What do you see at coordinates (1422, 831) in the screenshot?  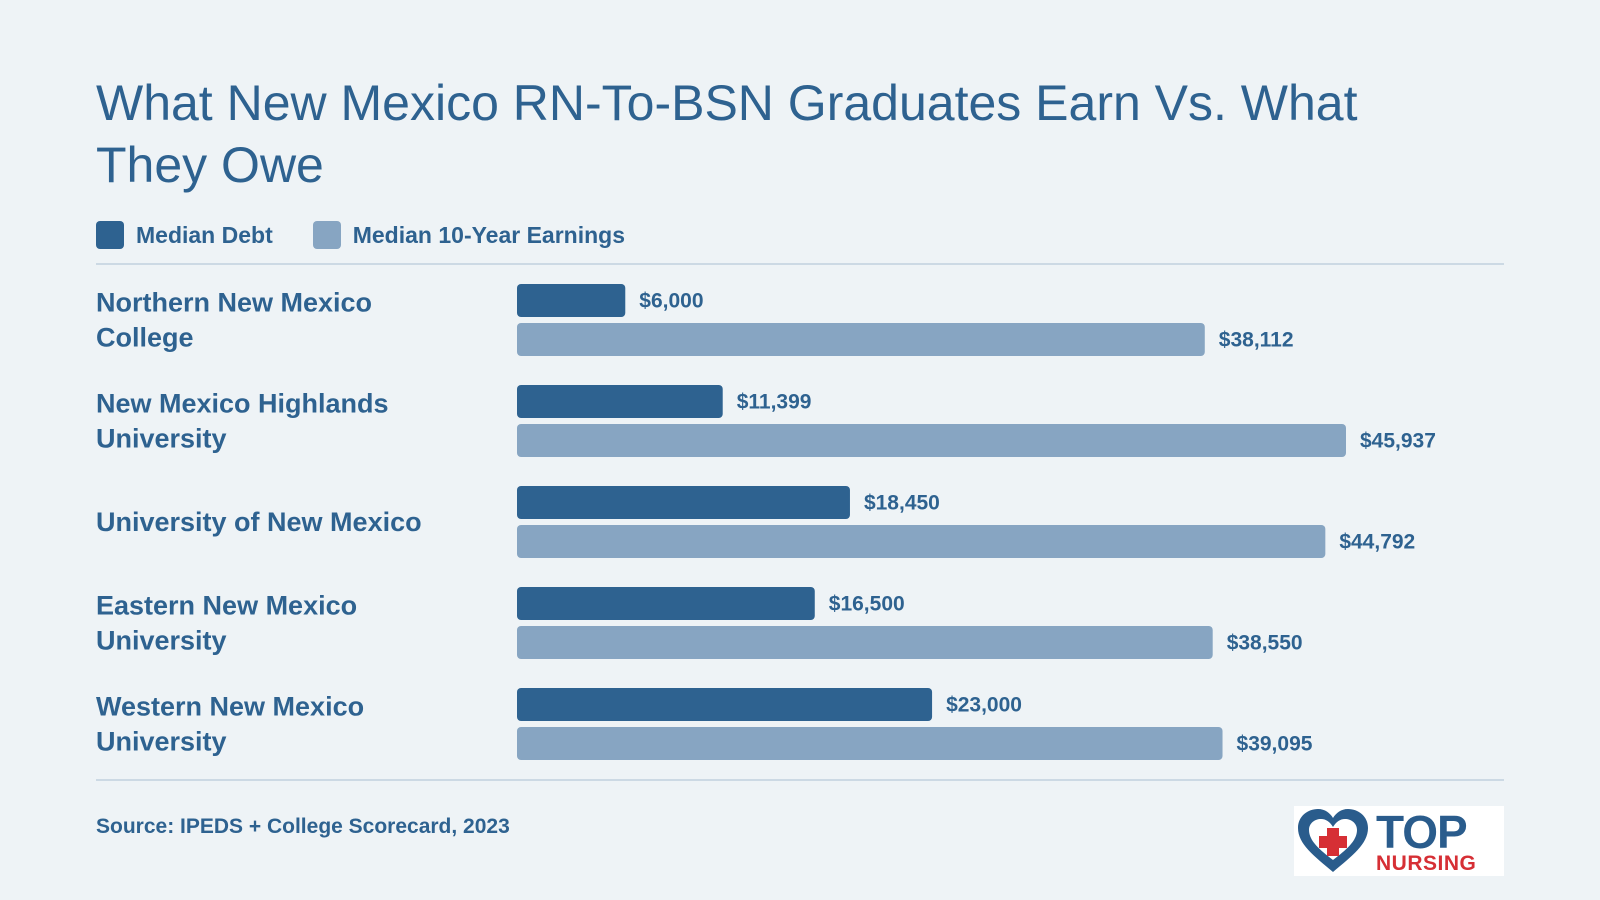 I see `logo-top-text: TOP` at bounding box center [1422, 831].